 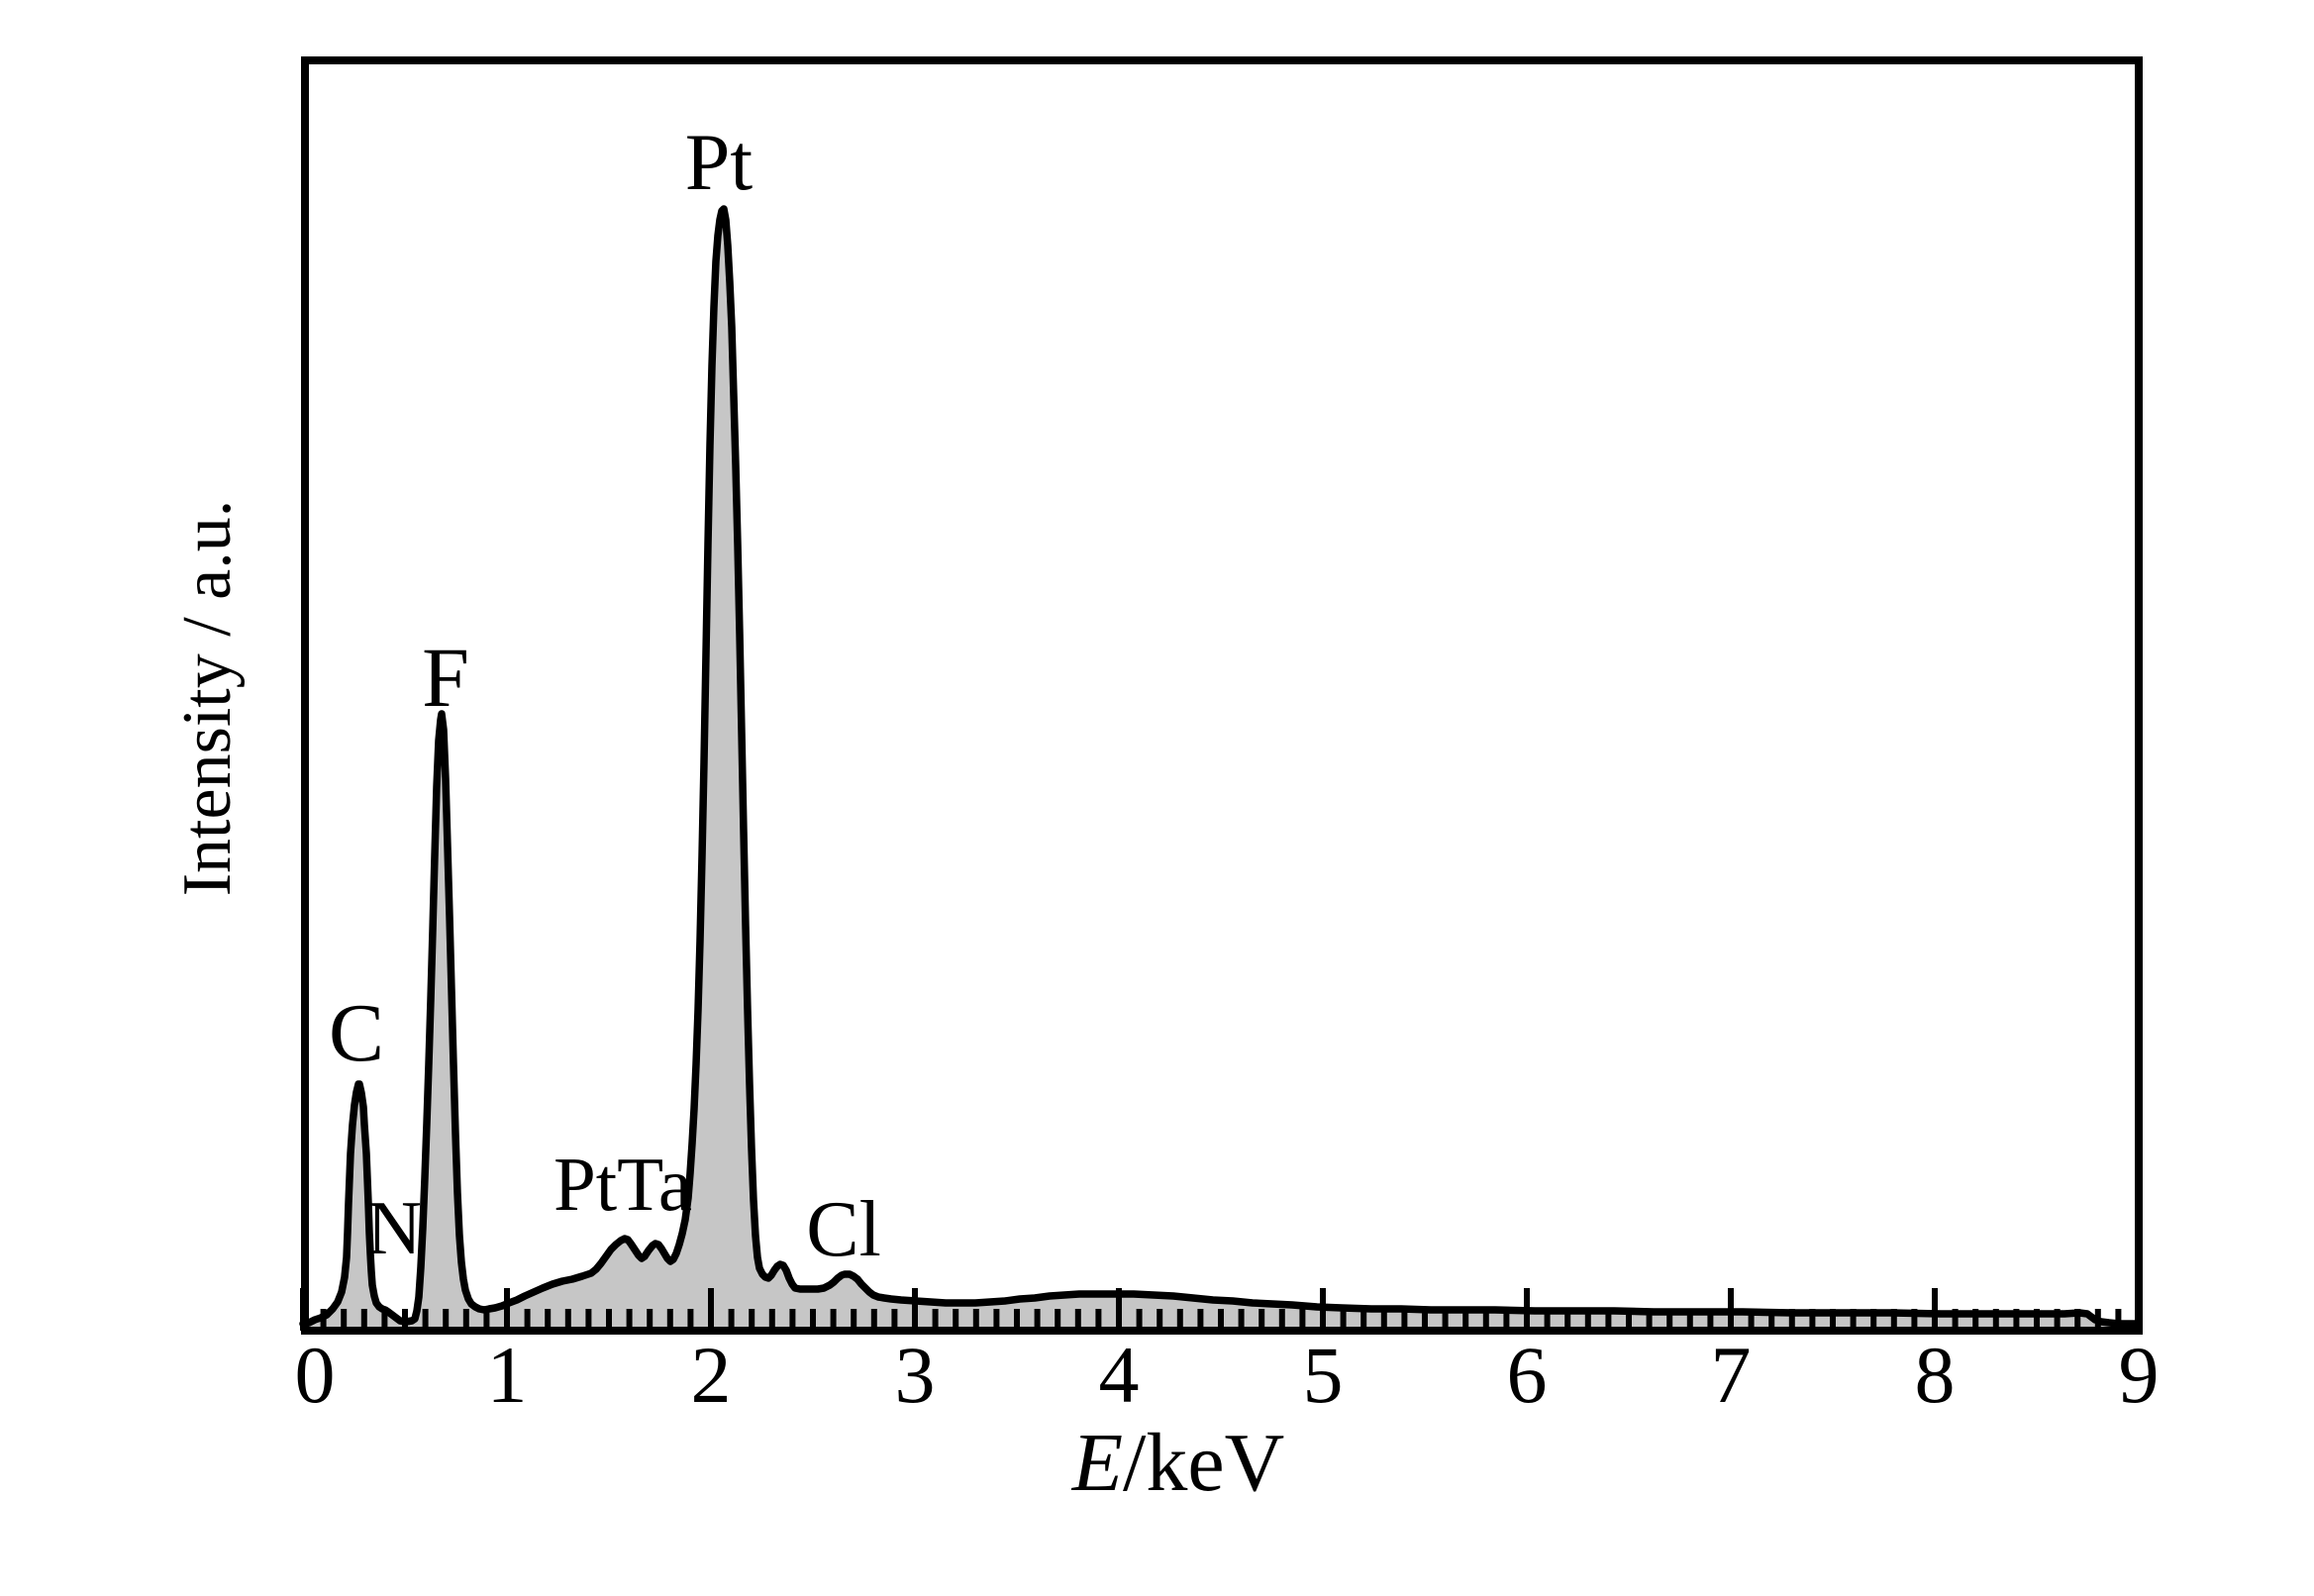 I want to click on svg-text: 2, so click(x=711, y=1375).